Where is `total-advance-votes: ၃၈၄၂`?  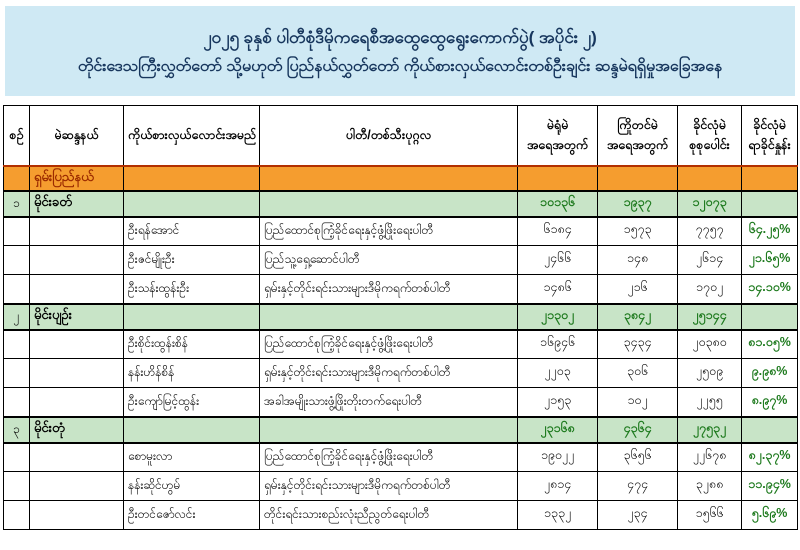 total-advance-votes: ၃၈၄၂ is located at coordinates (637, 316).